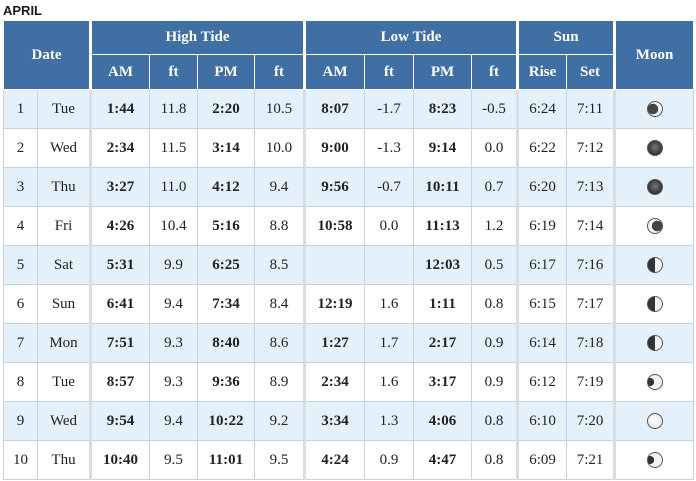 The image size is (696, 481). I want to click on sunset: 7:13, so click(591, 187).